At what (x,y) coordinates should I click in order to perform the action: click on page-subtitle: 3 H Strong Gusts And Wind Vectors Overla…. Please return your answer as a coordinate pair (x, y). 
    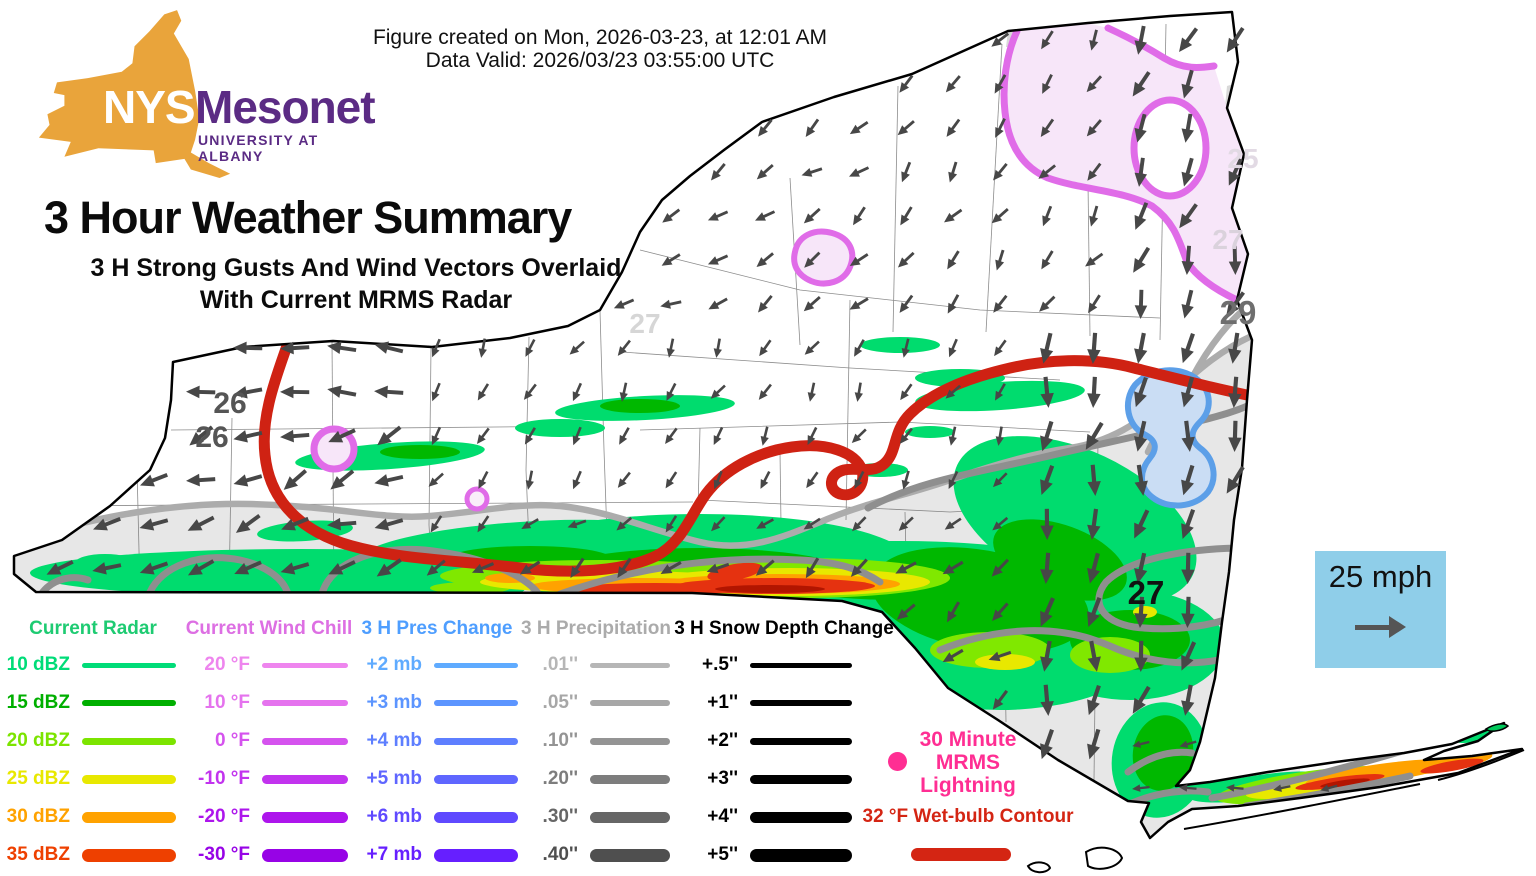
    Looking at the image, I should click on (356, 284).